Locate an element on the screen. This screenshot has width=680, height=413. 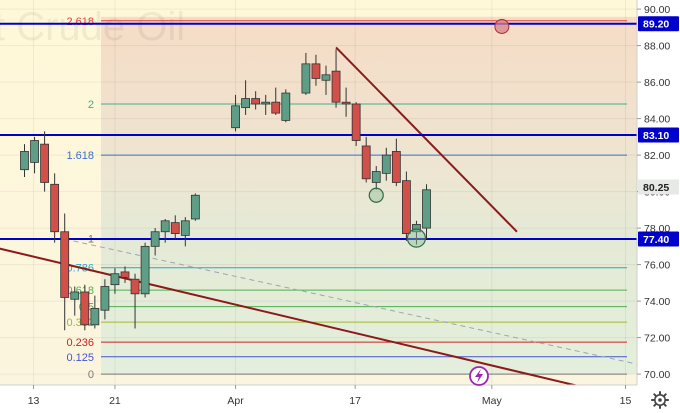
y-tick-label: 72.00 is located at coordinates (657, 339).